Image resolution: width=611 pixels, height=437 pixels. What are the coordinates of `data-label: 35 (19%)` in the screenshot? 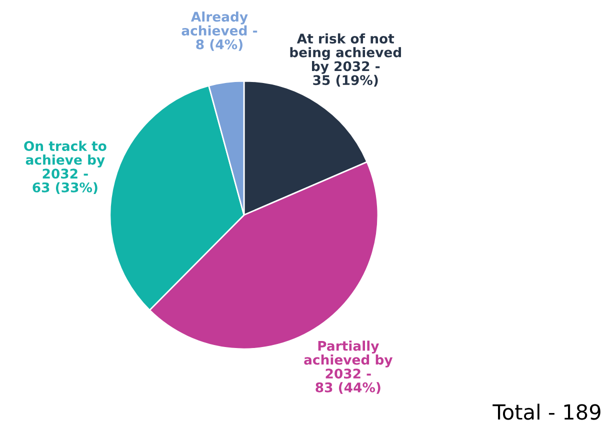 It's located at (345, 80).